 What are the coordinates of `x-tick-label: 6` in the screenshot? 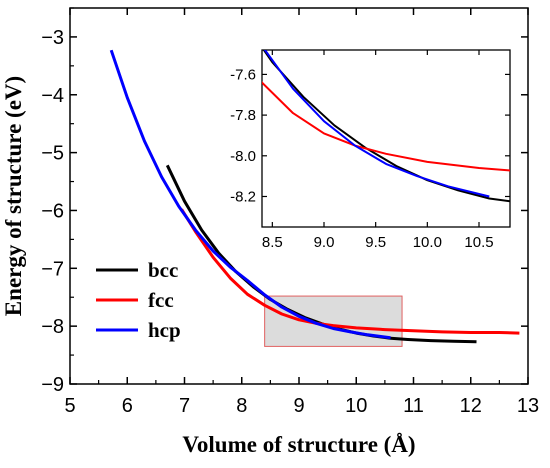 It's located at (127, 406).